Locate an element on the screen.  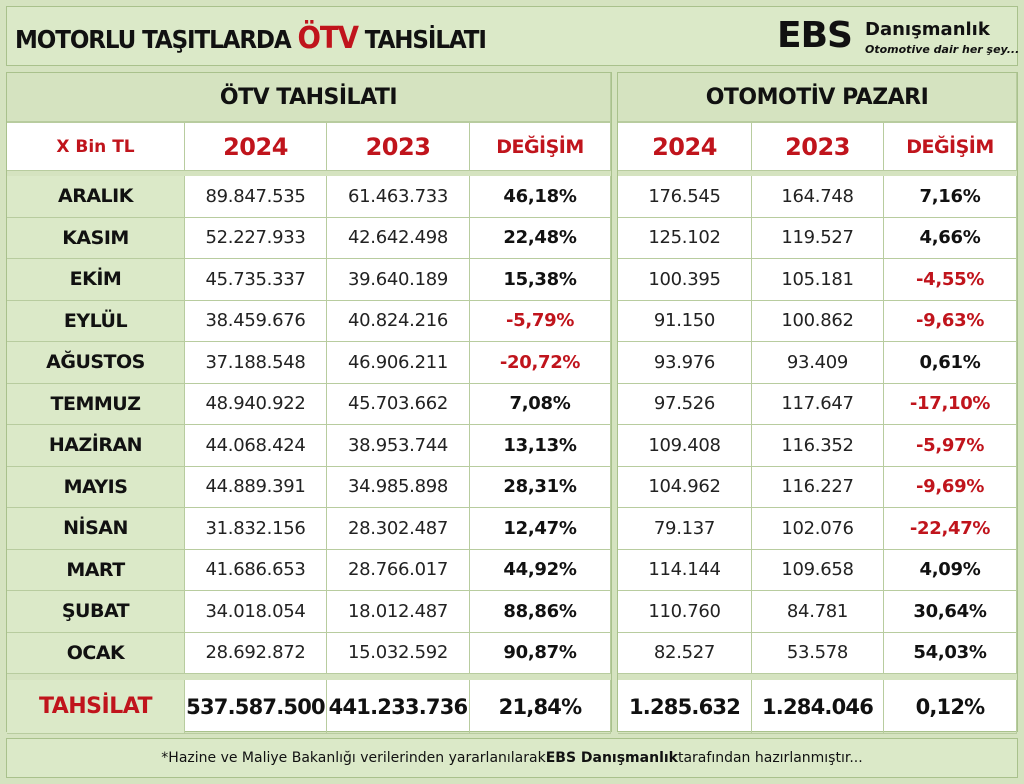
otv-2024-value: 31.832.156 is located at coordinates (256, 529).